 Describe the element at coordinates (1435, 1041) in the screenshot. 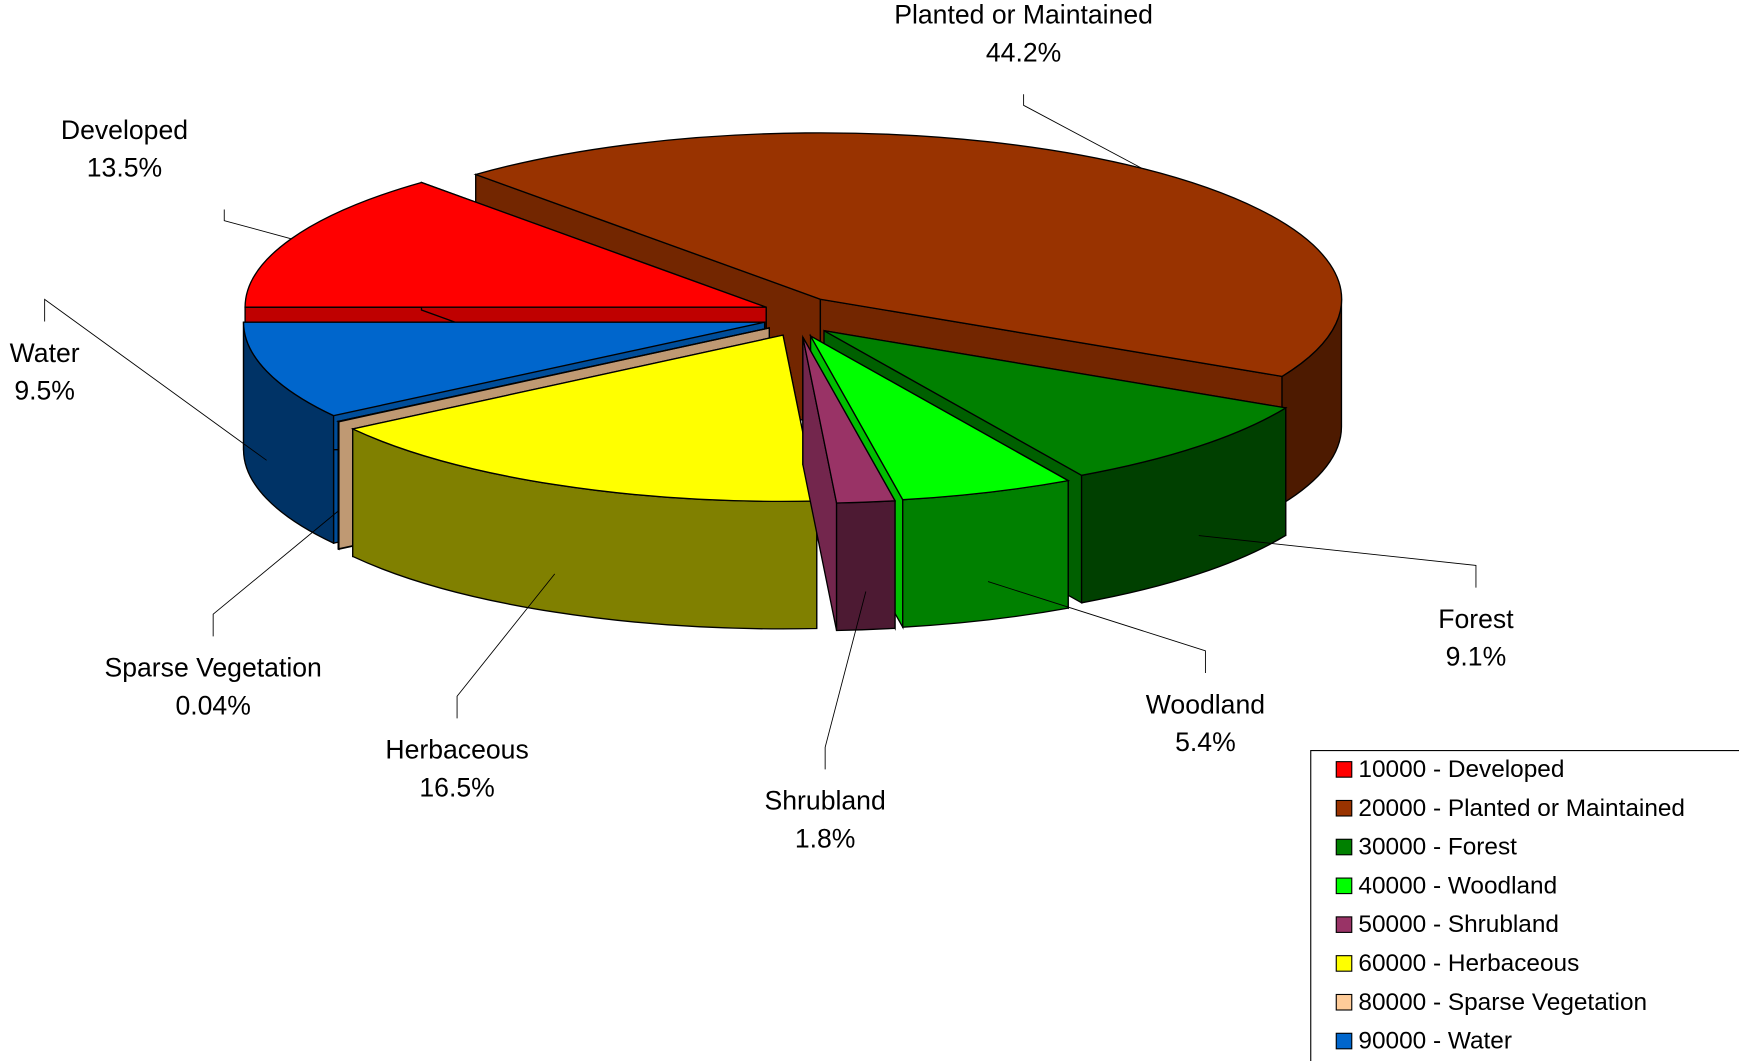

I see `legend-label: 90000 - Water` at that location.